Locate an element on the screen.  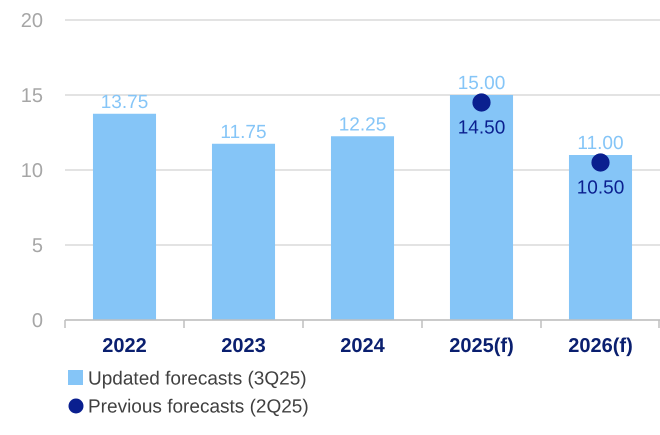
legend-label: Updated forecasts (3Q25) is located at coordinates (197, 379).